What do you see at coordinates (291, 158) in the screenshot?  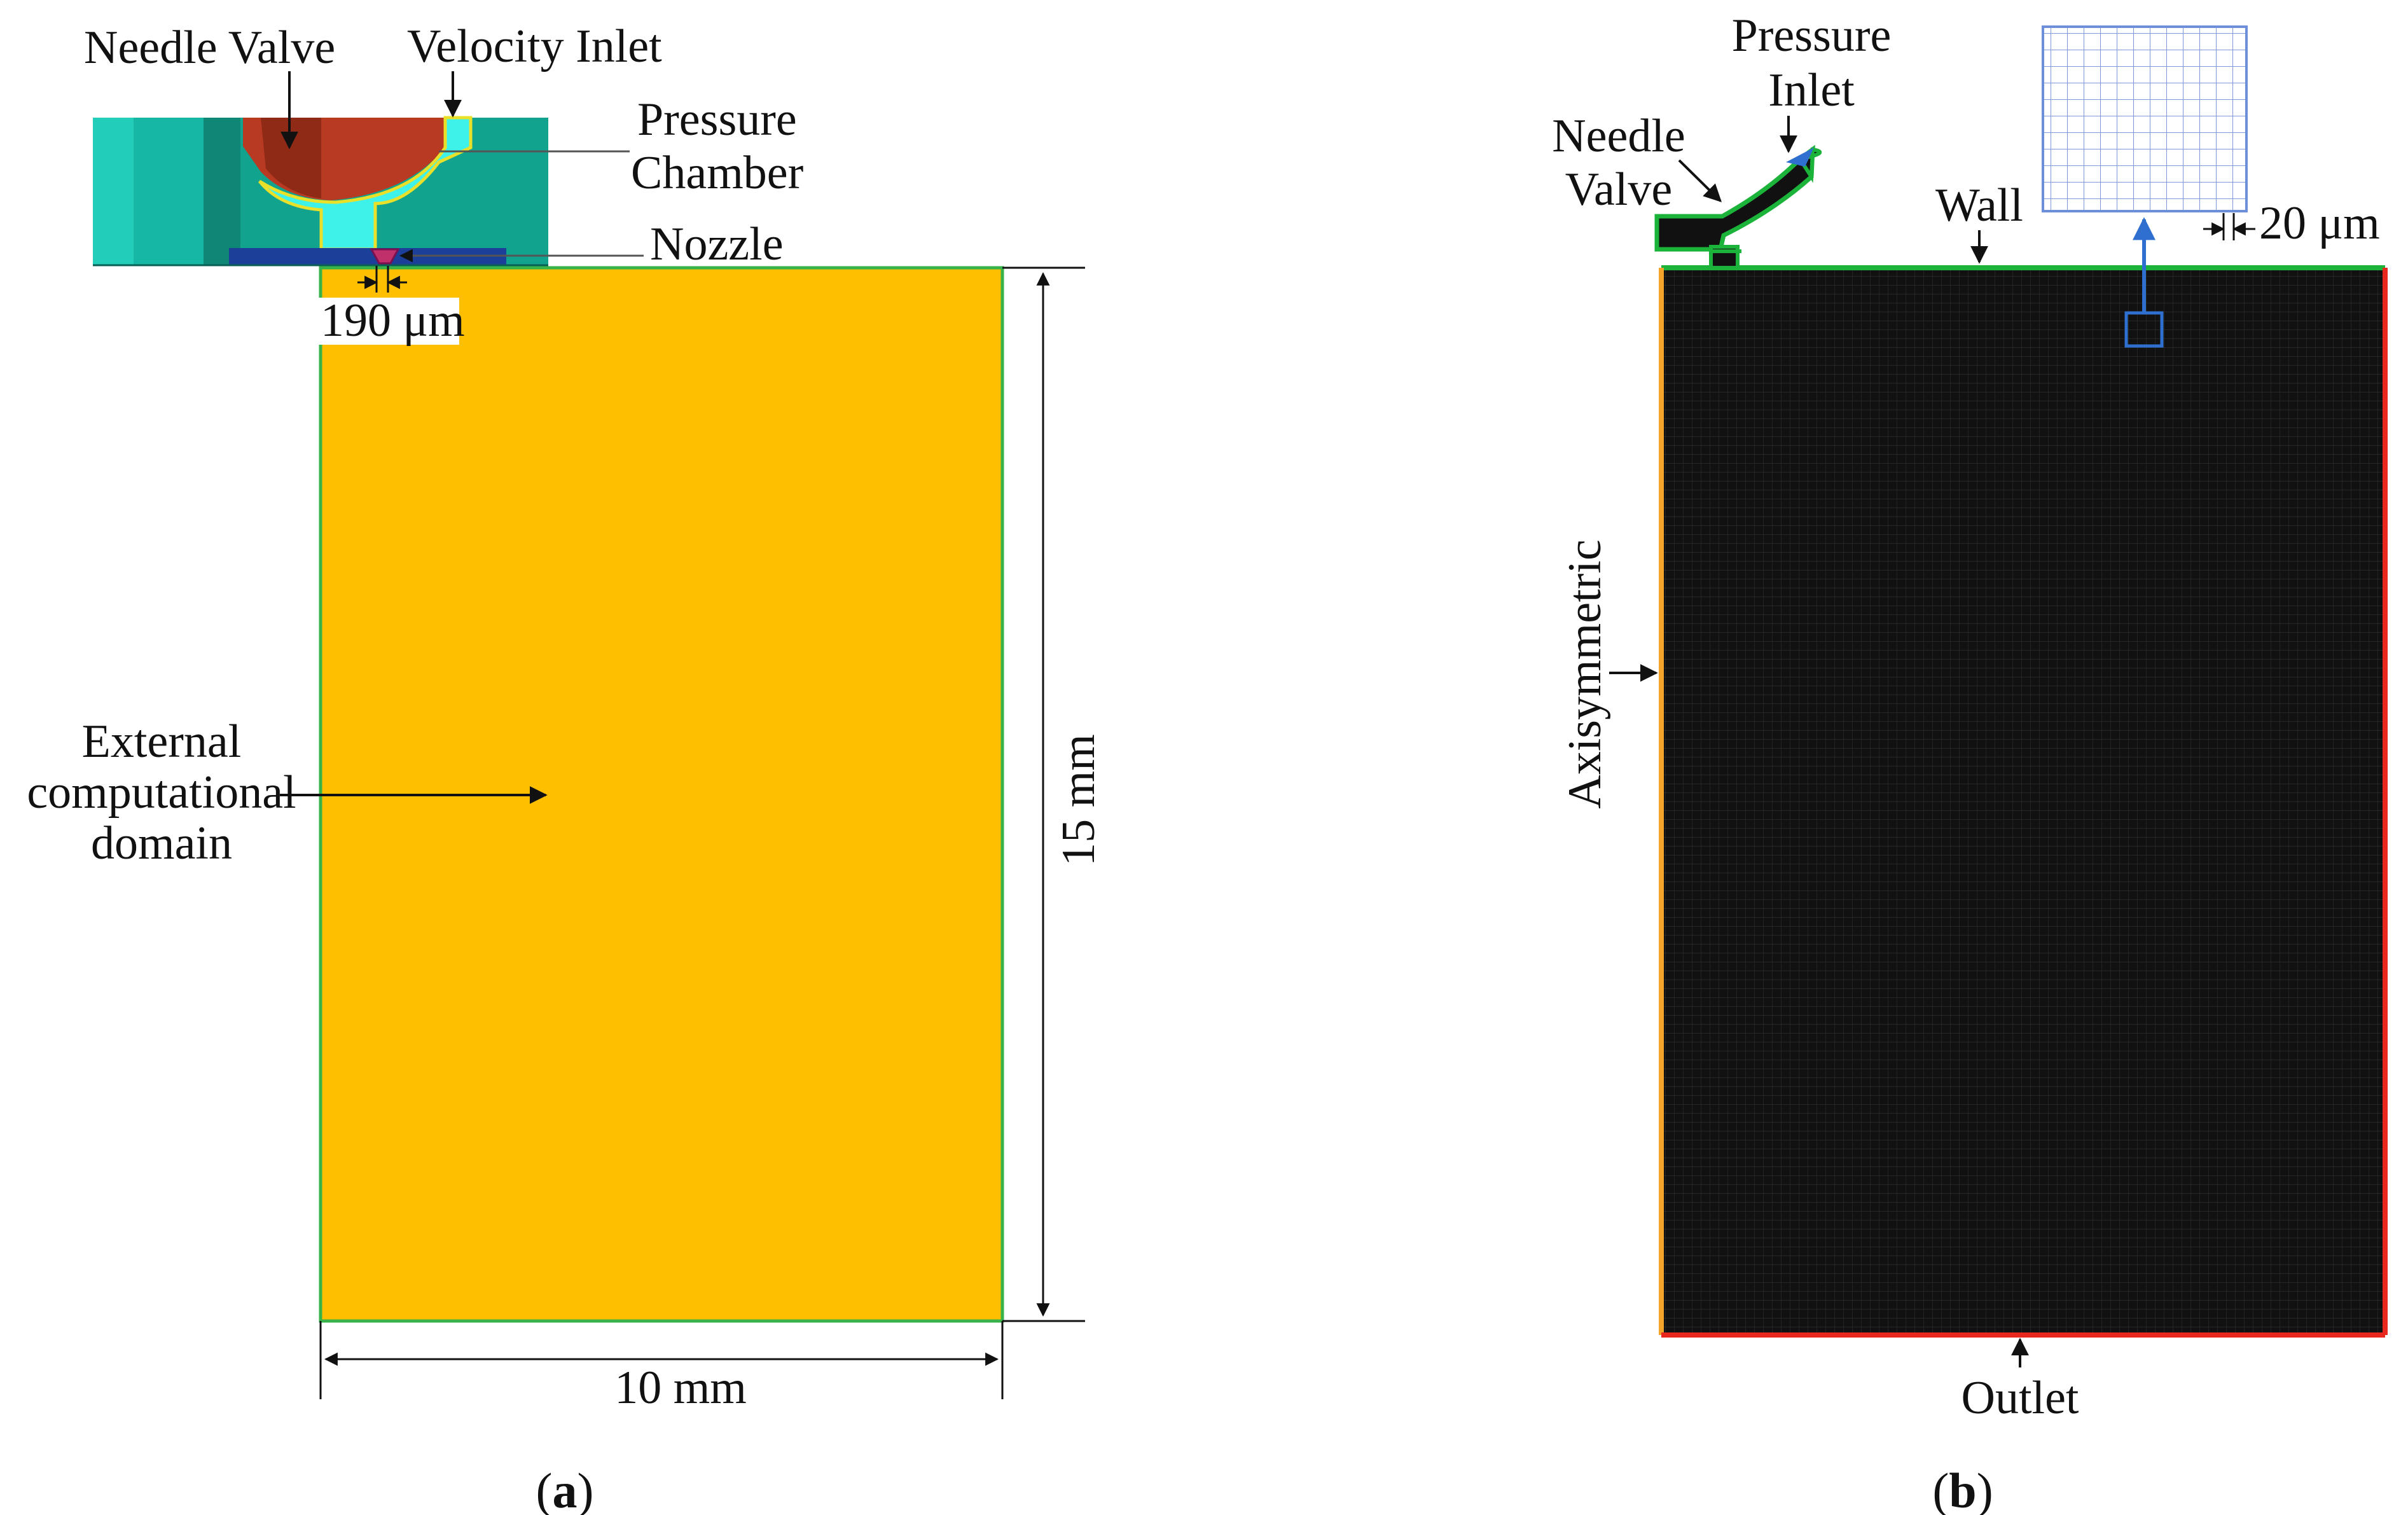 I see `needle-valve-shade` at bounding box center [291, 158].